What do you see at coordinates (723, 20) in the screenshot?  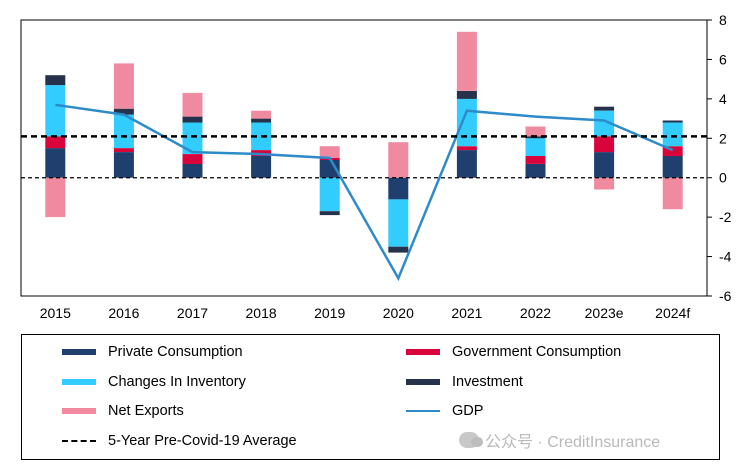 I see `y-tick-label: 8` at bounding box center [723, 20].